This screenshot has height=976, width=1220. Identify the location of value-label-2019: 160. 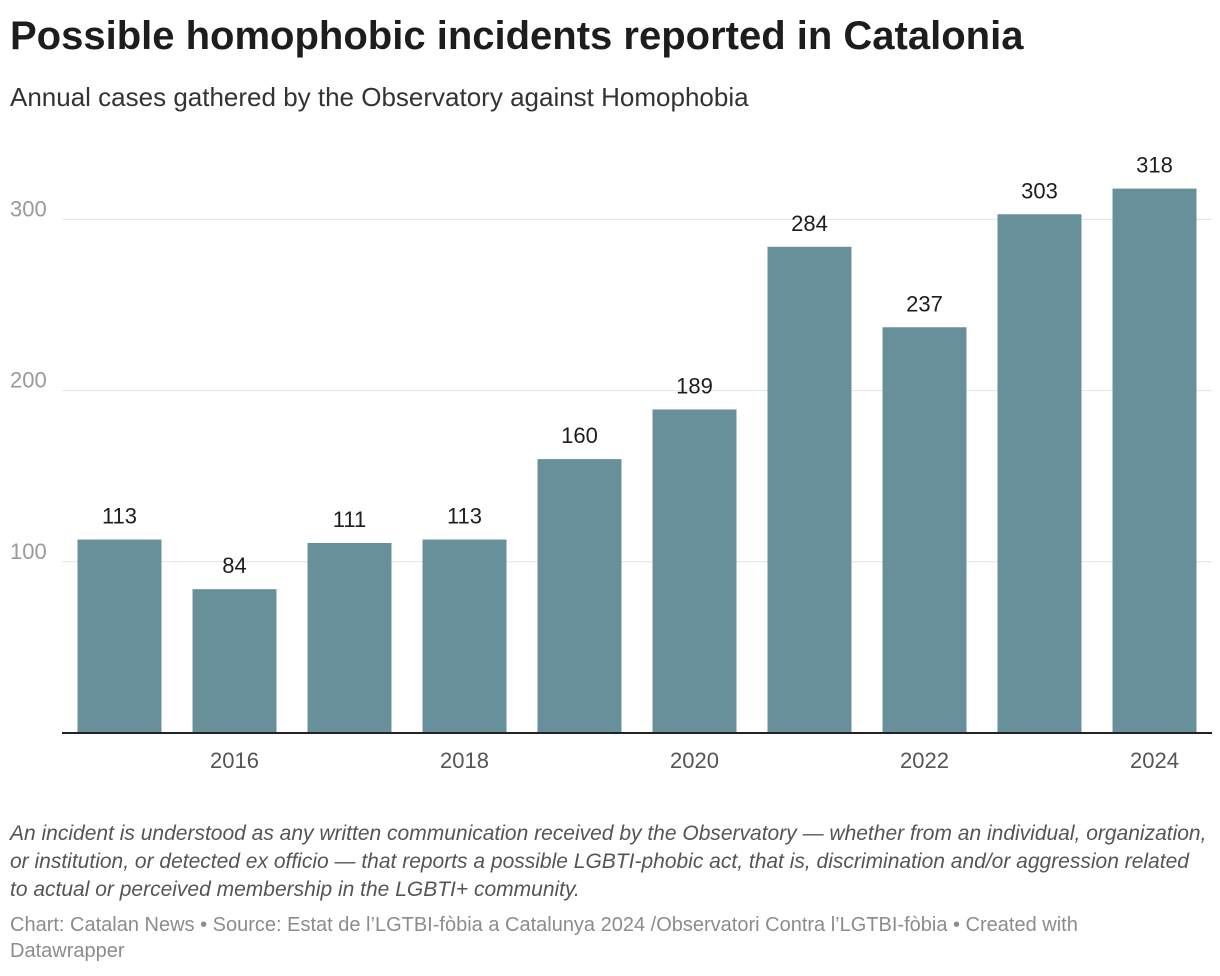
(579, 435).